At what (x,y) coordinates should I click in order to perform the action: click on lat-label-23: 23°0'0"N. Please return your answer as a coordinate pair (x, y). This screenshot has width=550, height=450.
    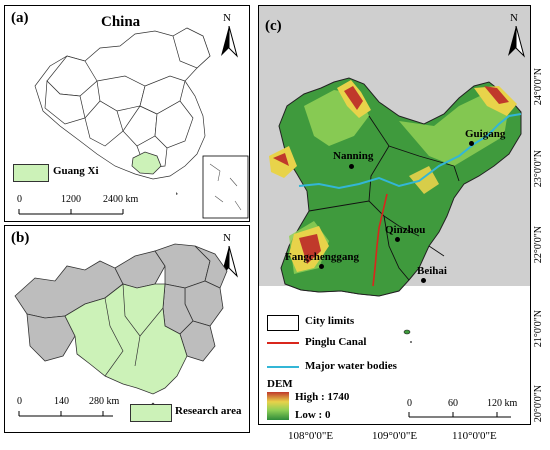
    Looking at the image, I should click on (538, 169).